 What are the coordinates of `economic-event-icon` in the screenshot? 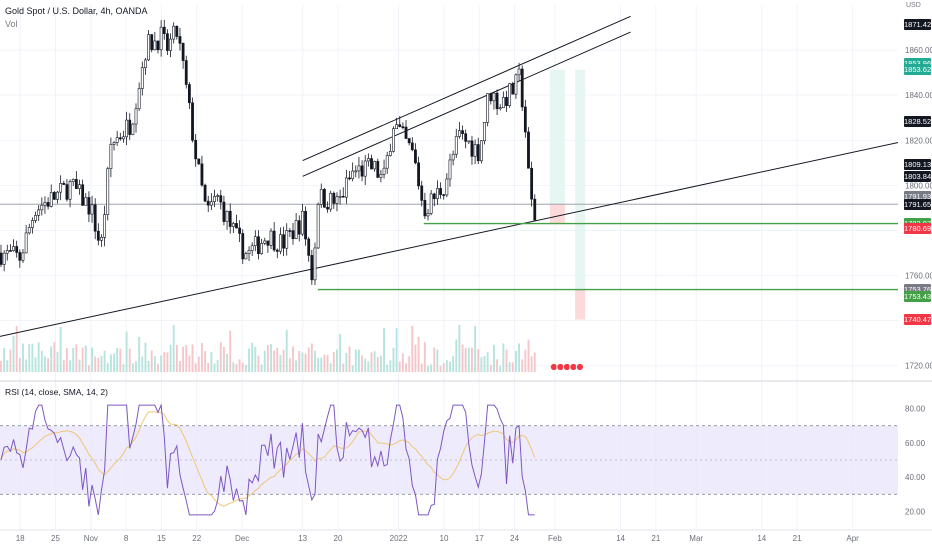 It's located at (579, 367).